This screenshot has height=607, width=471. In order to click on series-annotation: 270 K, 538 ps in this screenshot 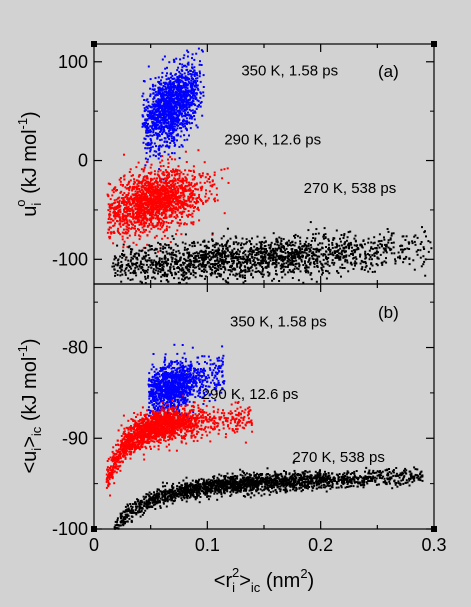, I will do `click(350, 188)`.